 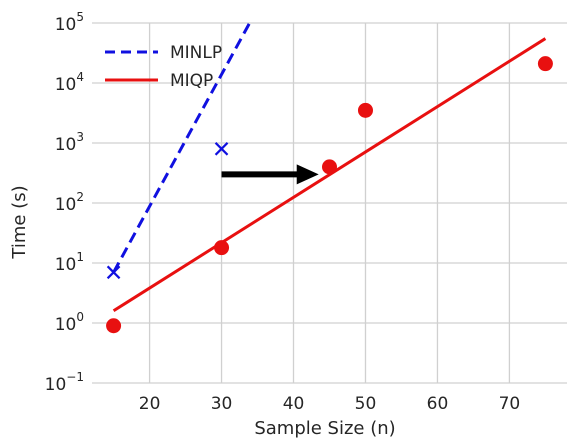 I want to click on x-tick-label: 30, so click(x=222, y=404).